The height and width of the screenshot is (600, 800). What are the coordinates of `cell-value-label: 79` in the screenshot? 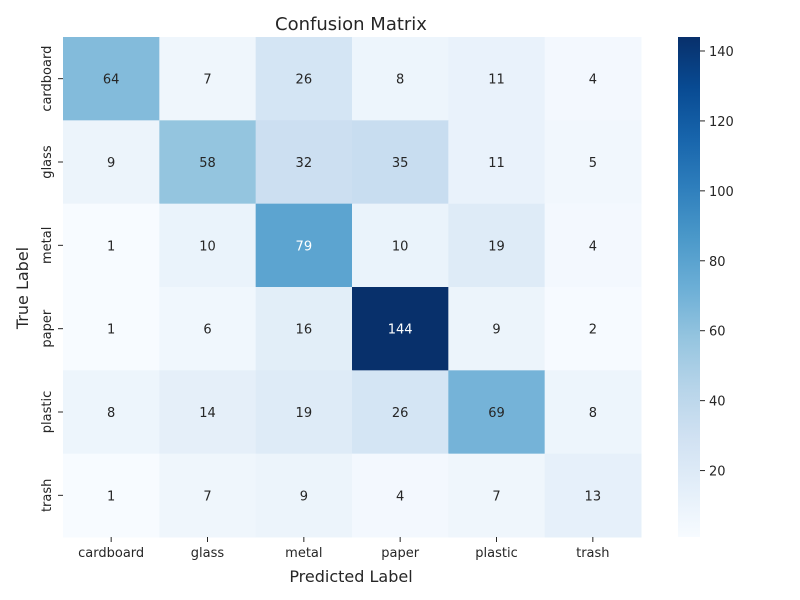 It's located at (304, 246).